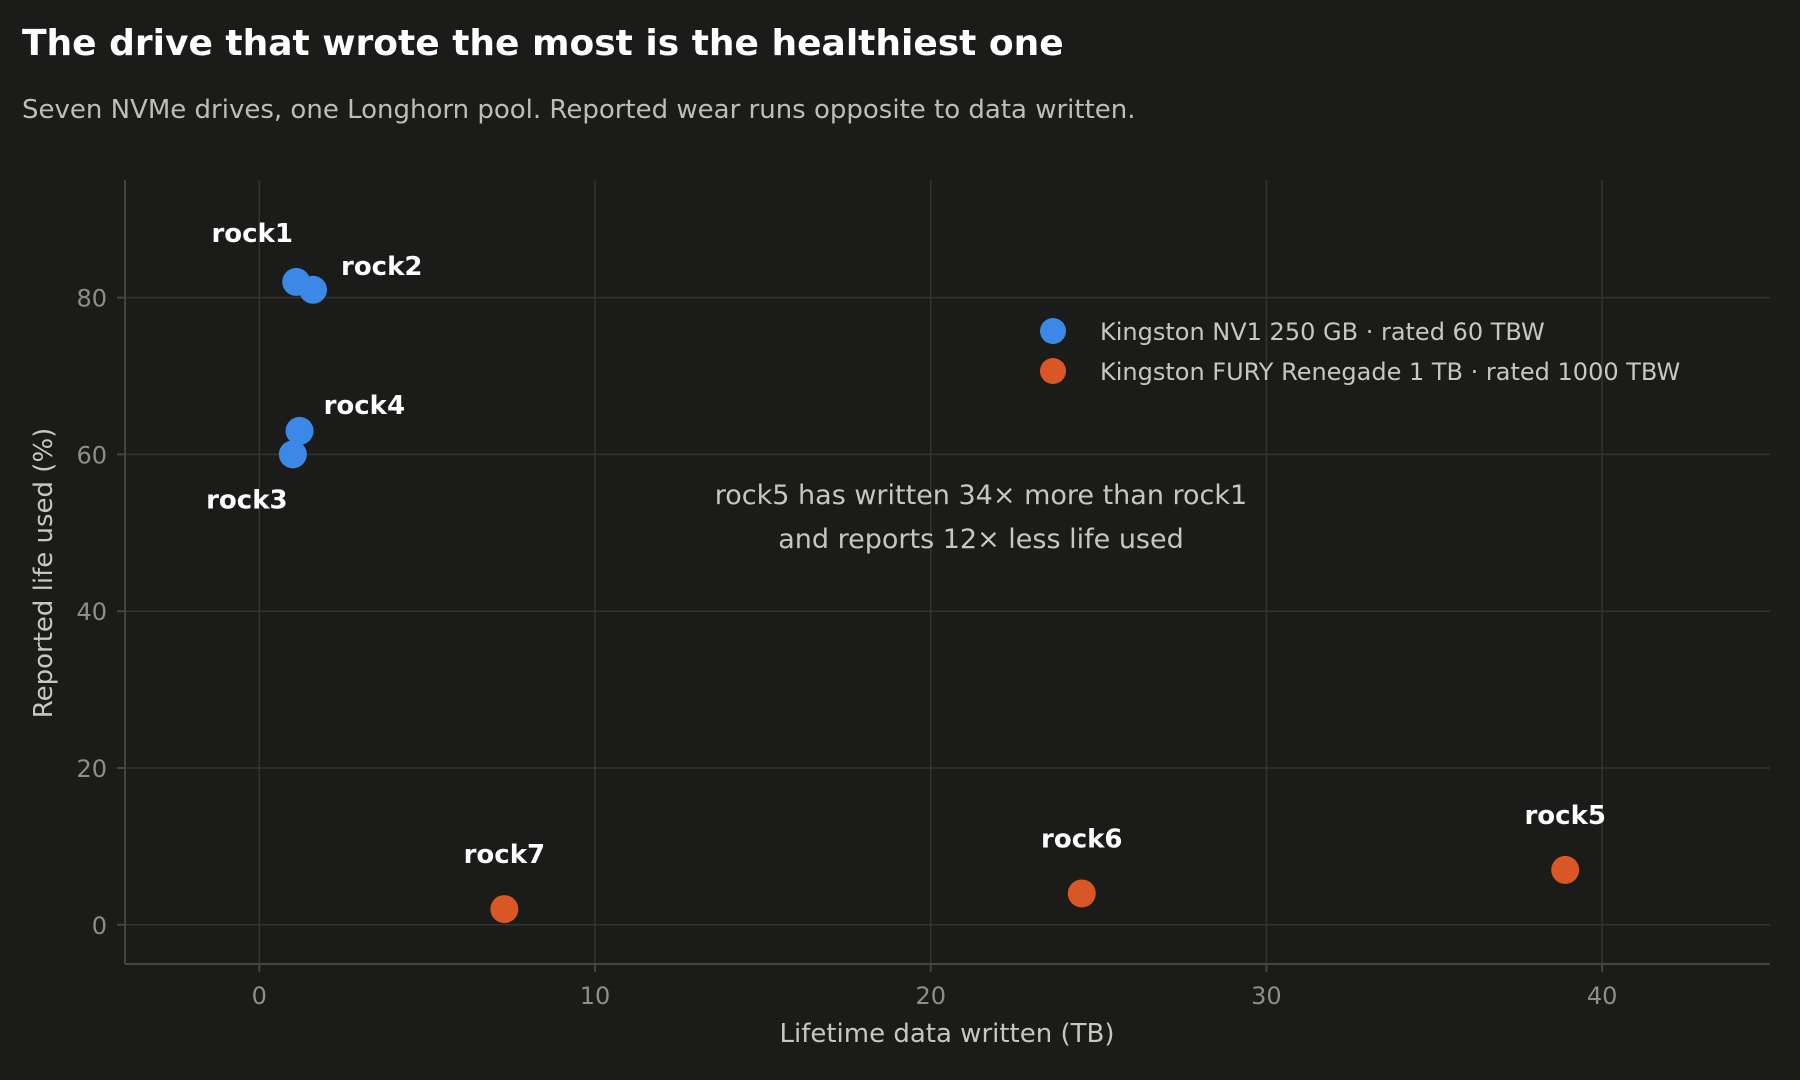 This screenshot has height=1080, width=1800. What do you see at coordinates (91, 299) in the screenshot?
I see `y-tick-label: 80` at bounding box center [91, 299].